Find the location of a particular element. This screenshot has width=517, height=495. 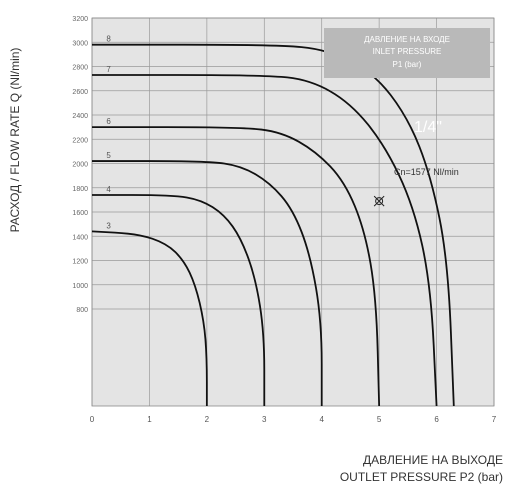

y-axis-label: РАСХОД / FLOW RATE Q (Nl/min) is located at coordinates (15, 140).